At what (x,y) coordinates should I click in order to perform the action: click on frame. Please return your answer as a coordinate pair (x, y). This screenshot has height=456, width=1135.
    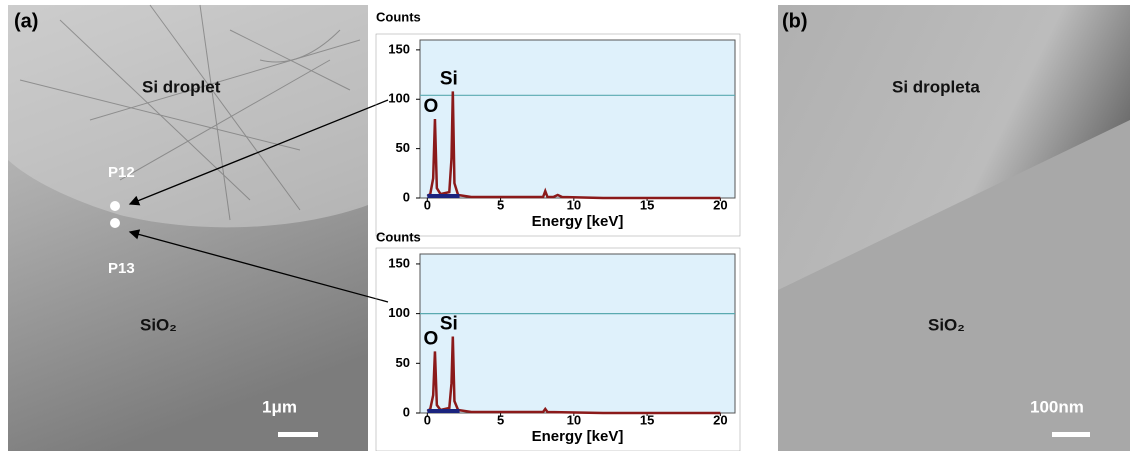
    Looking at the image, I should click on (558, 135).